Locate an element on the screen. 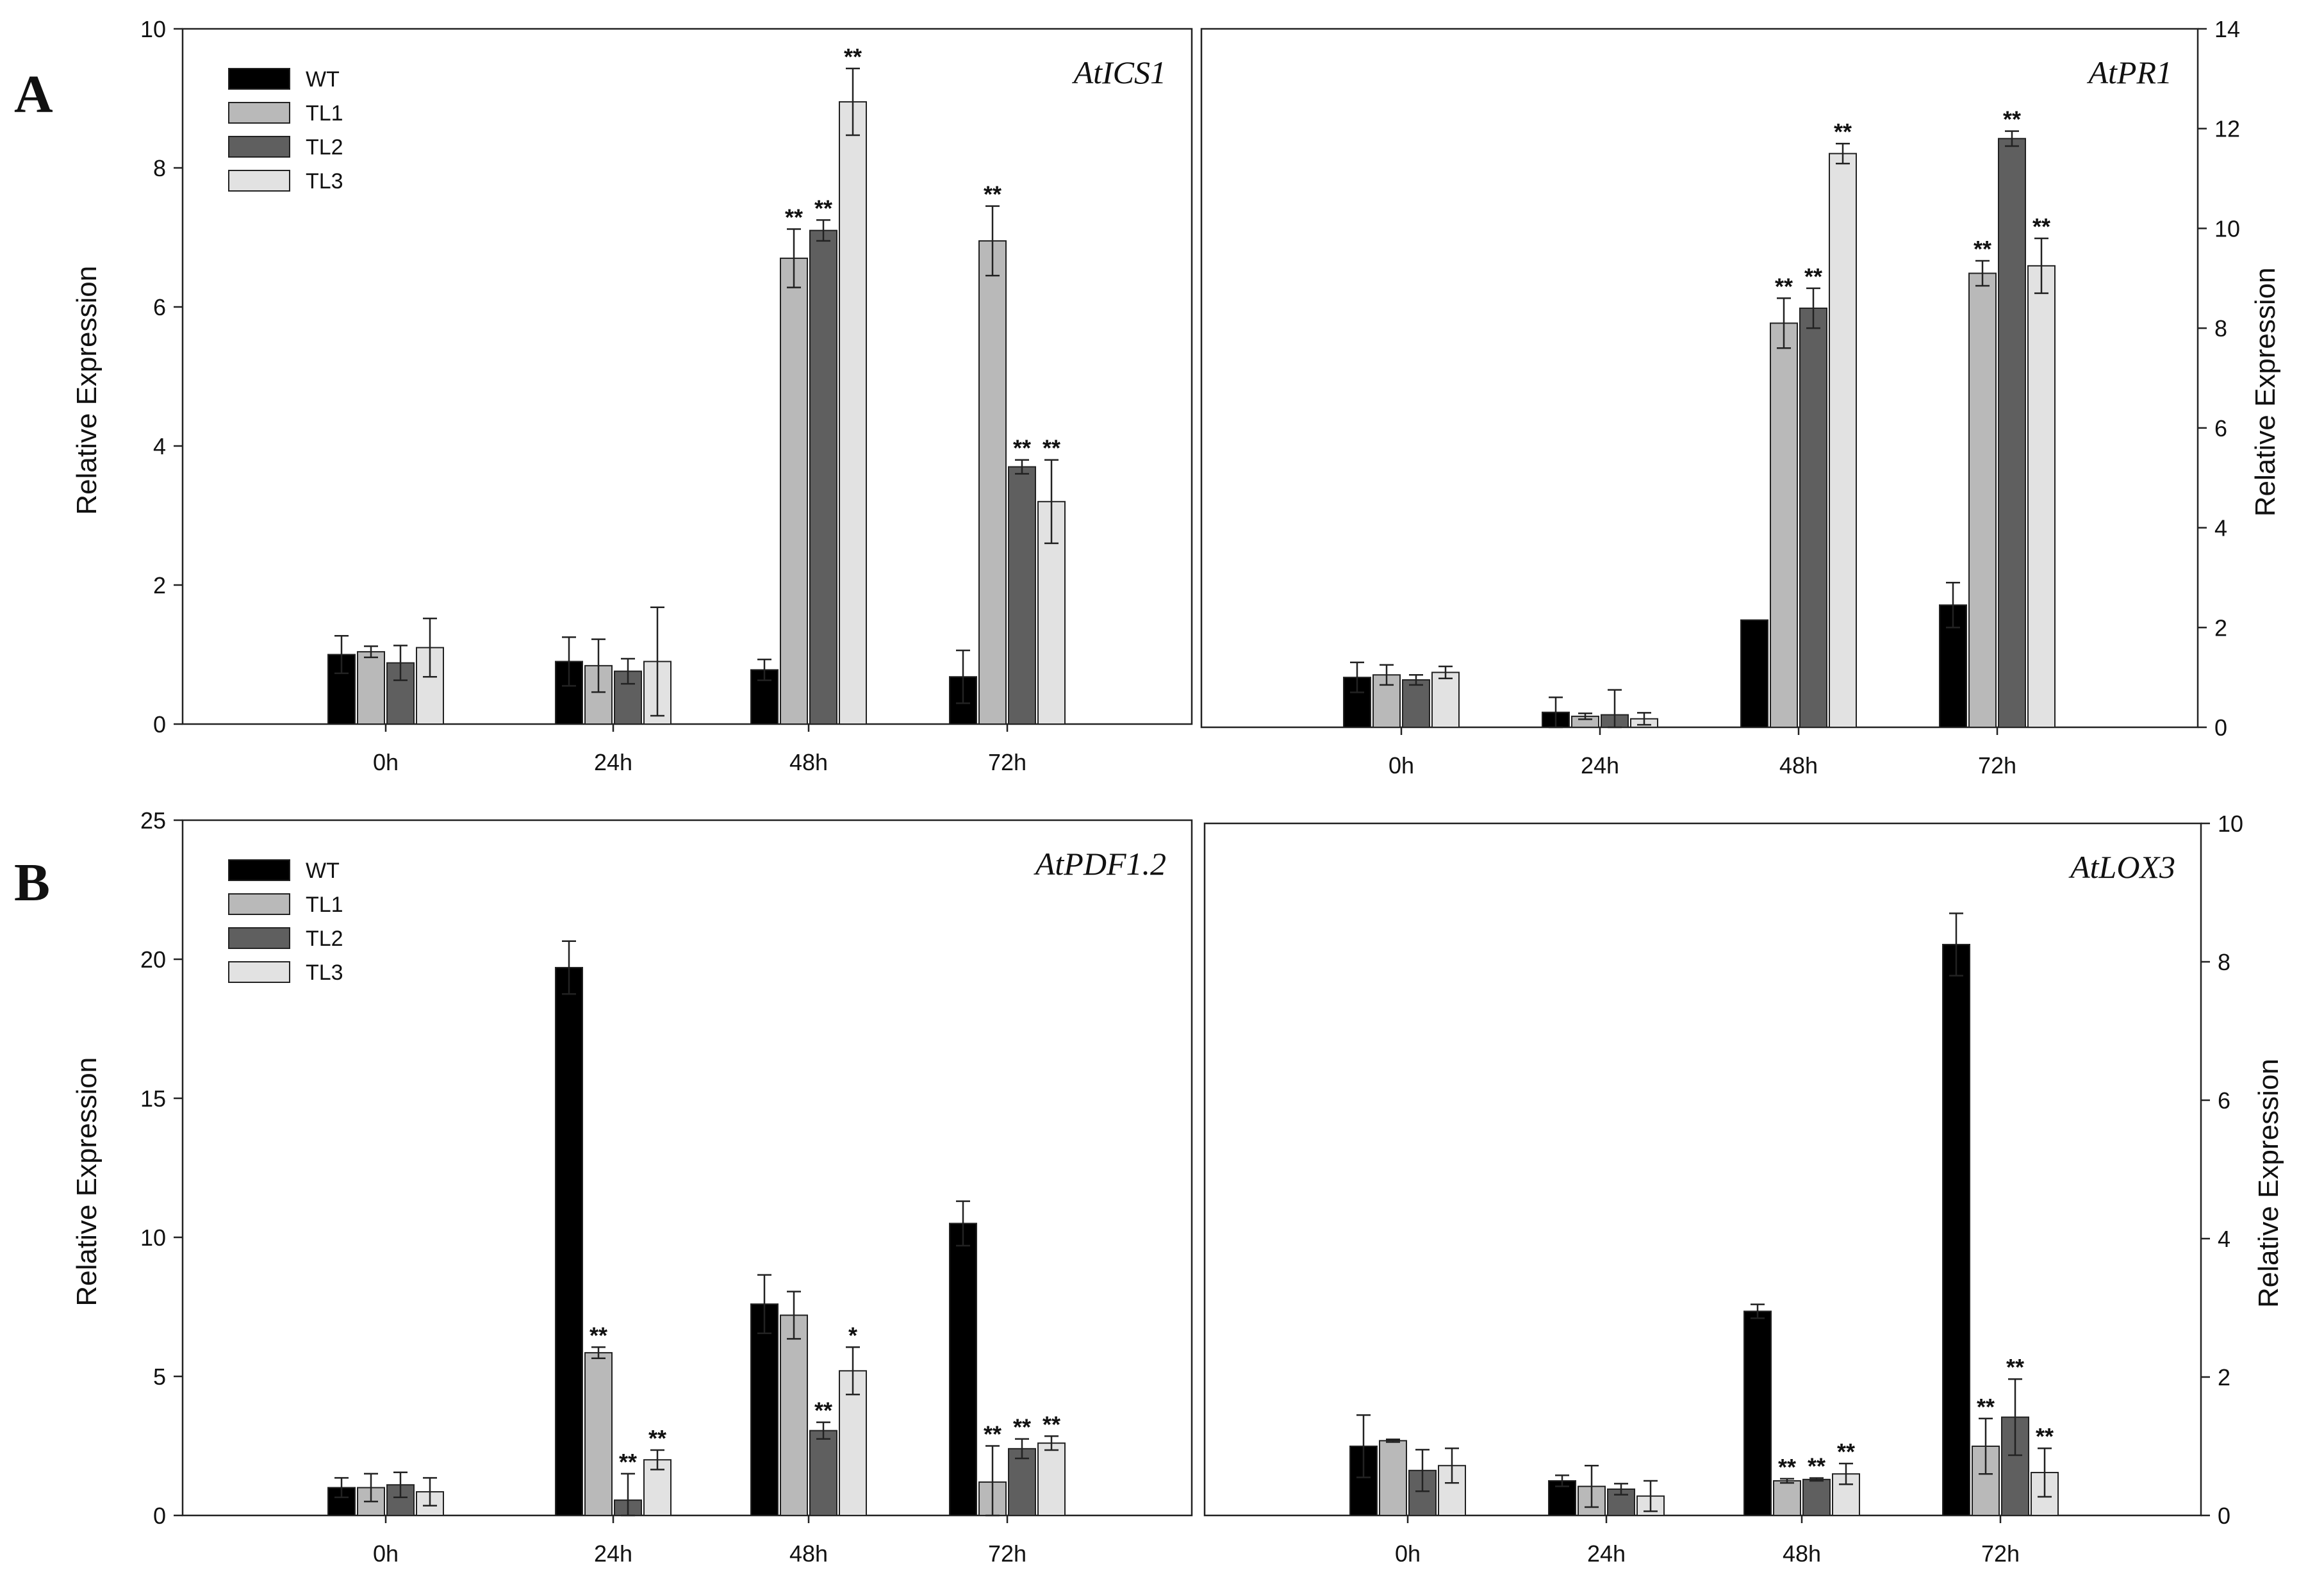 The width and height of the screenshot is (2324, 1584). chart-title: AtLOX3 is located at coordinates (2121, 867).